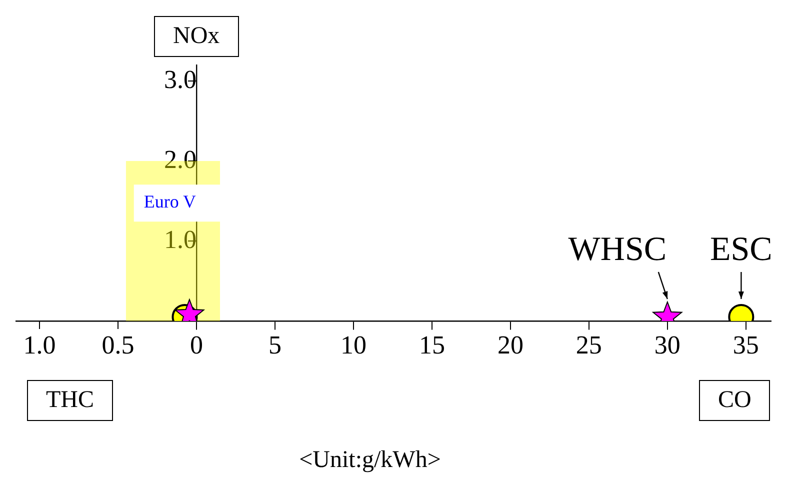  I want to click on x2-tick-label: 1.0, so click(39, 345).